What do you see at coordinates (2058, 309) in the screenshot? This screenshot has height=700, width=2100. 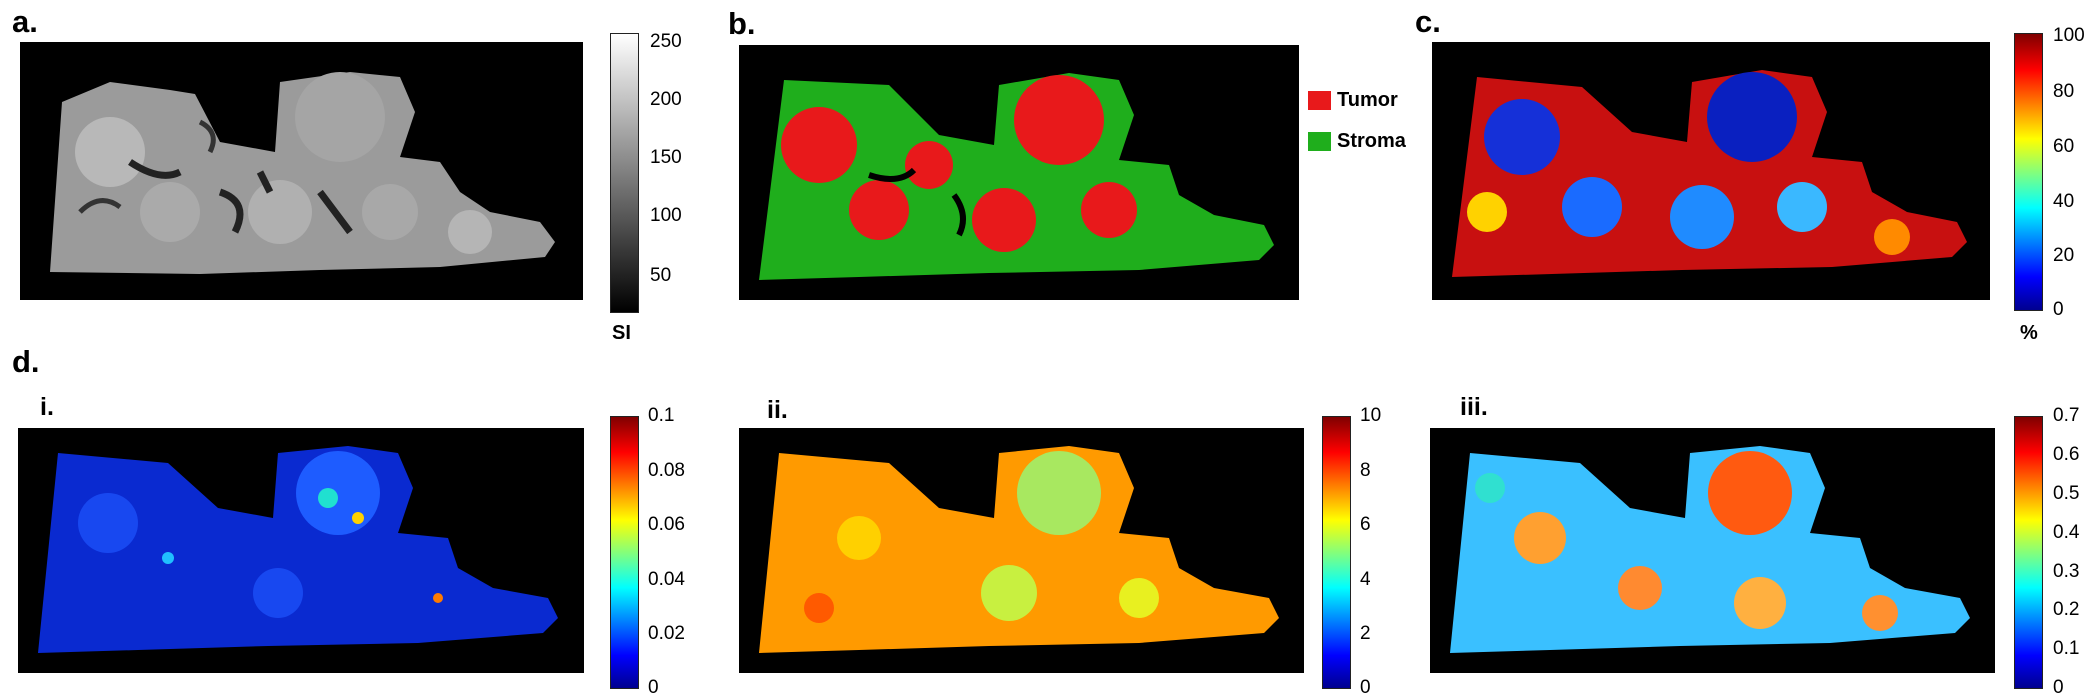 I see `panel-c-tick-0: 0` at bounding box center [2058, 309].